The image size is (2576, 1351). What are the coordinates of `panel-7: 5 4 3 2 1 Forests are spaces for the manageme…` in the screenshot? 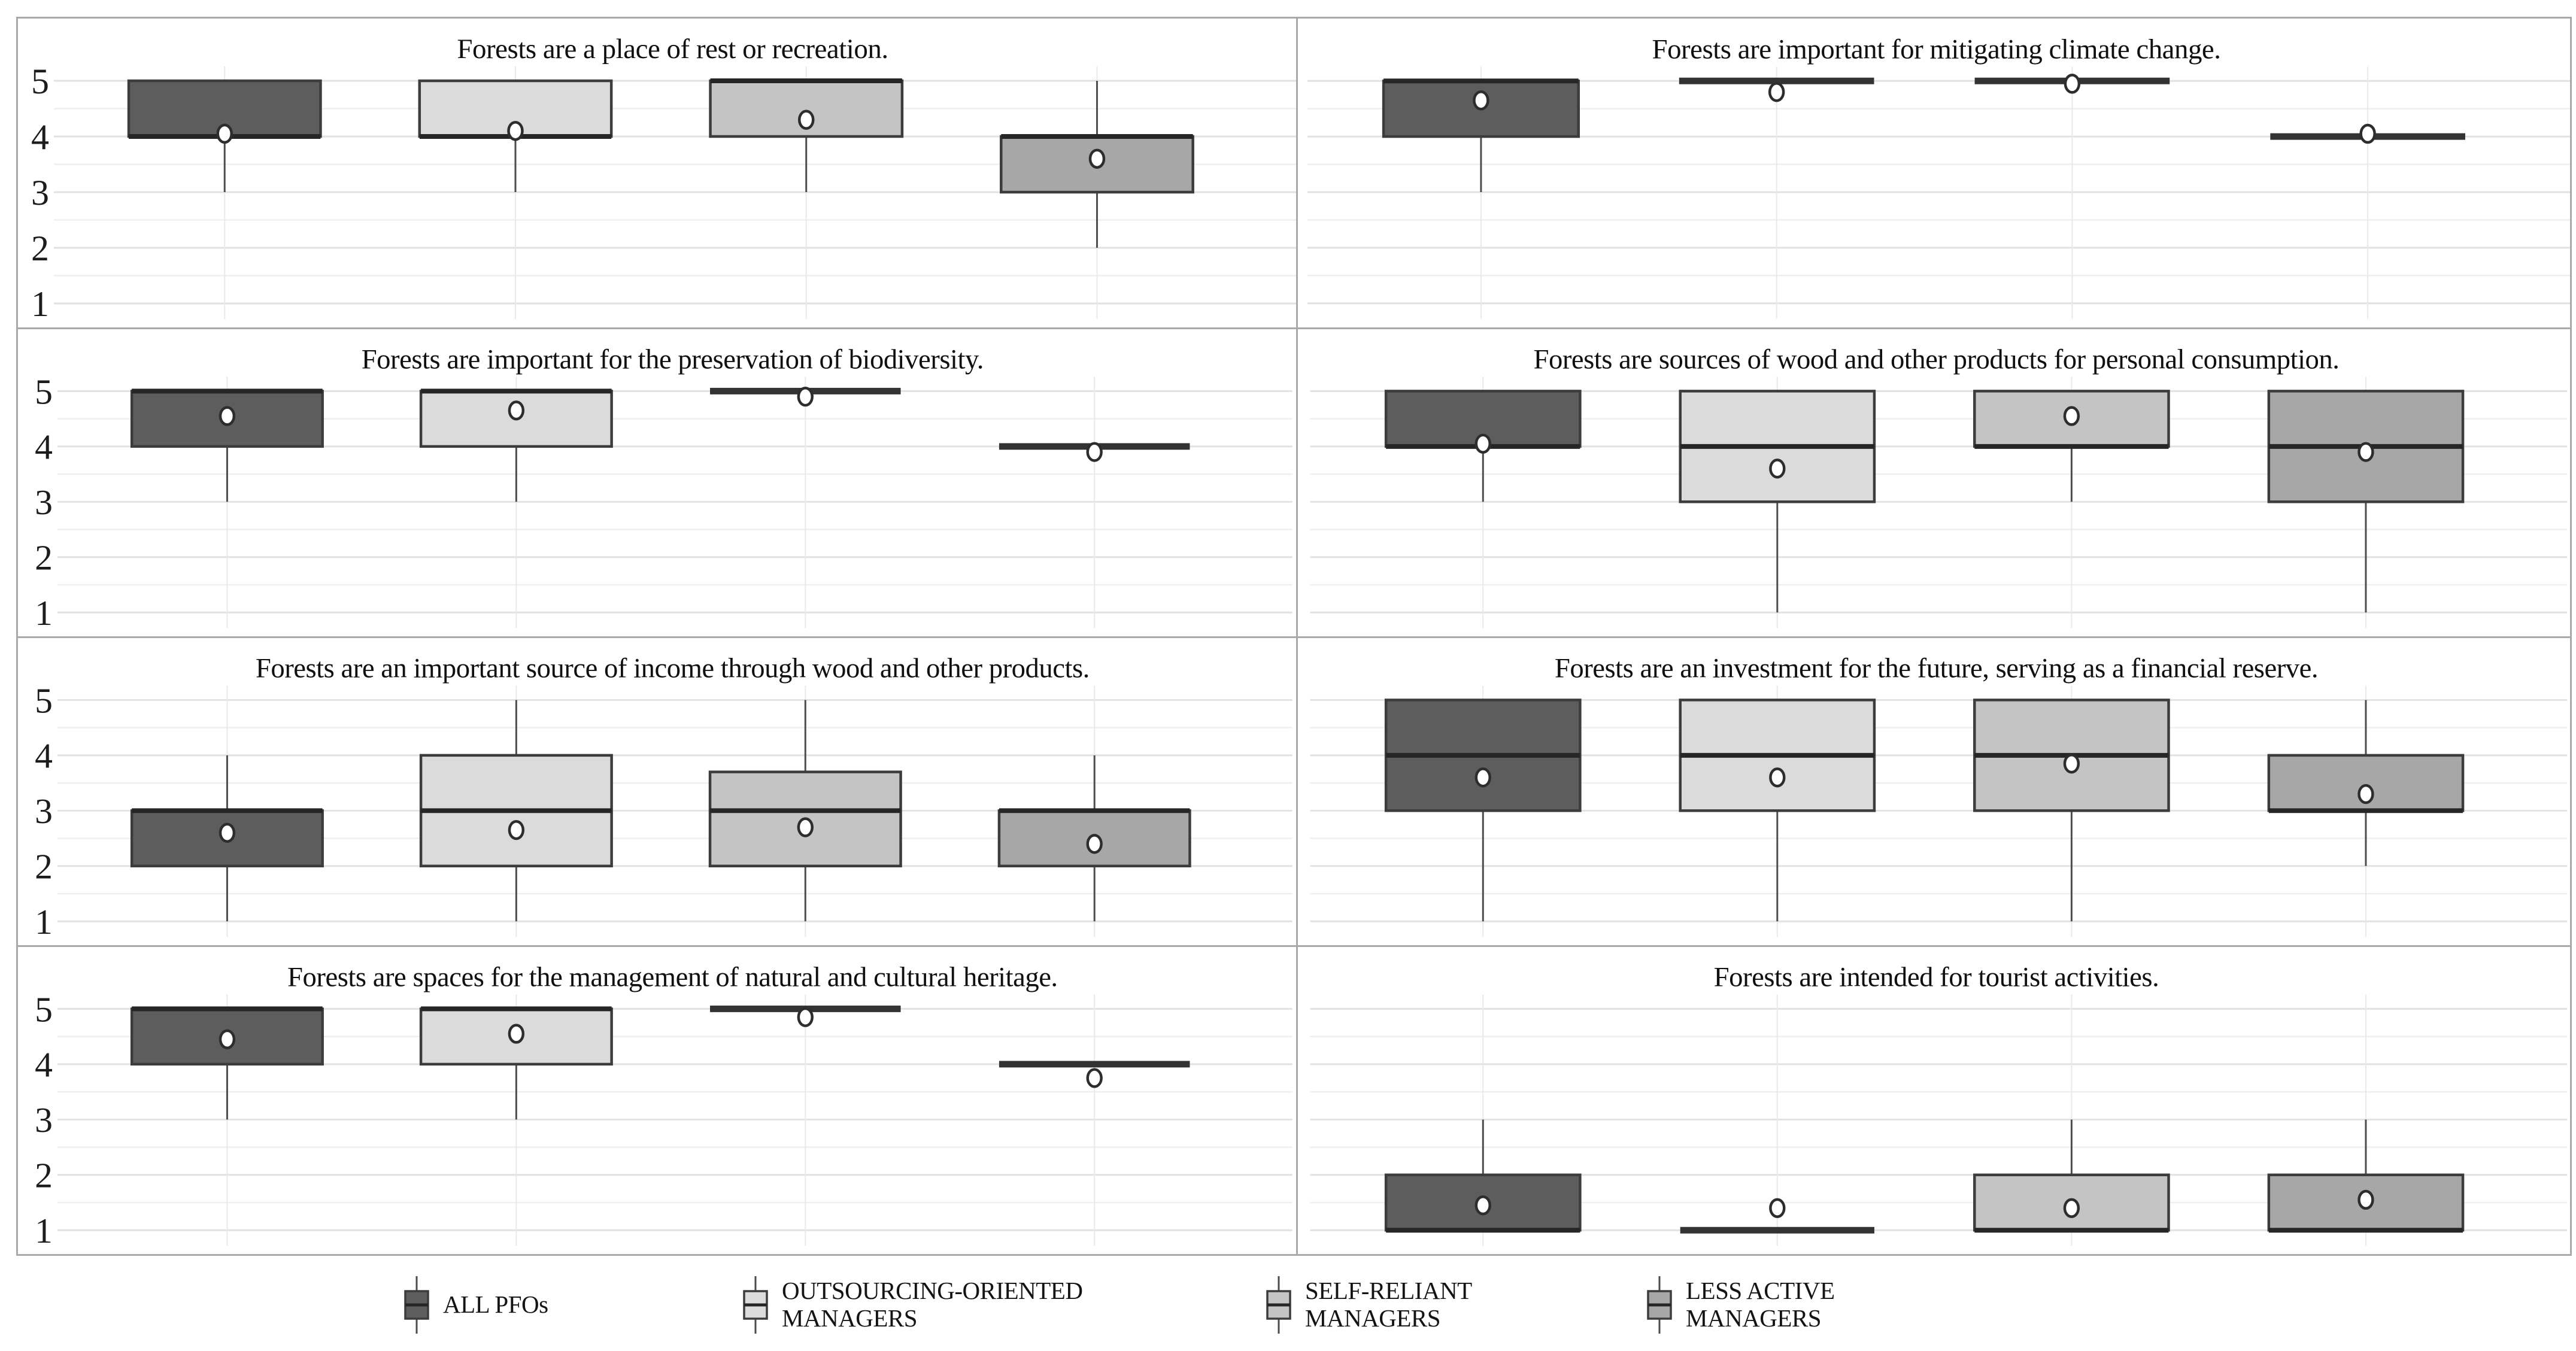 It's located at (657, 1099).